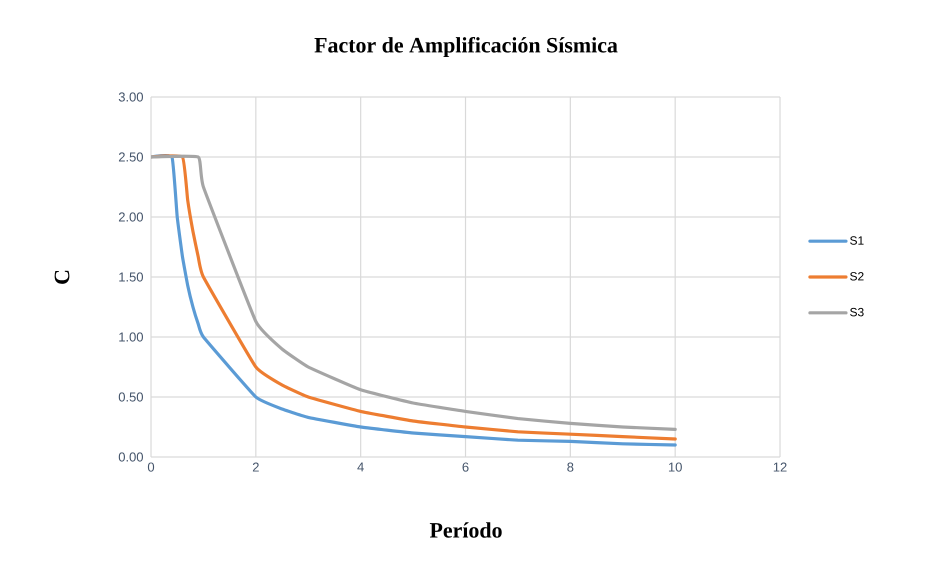  What do you see at coordinates (857, 240) in the screenshot?
I see `legend-label: S1` at bounding box center [857, 240].